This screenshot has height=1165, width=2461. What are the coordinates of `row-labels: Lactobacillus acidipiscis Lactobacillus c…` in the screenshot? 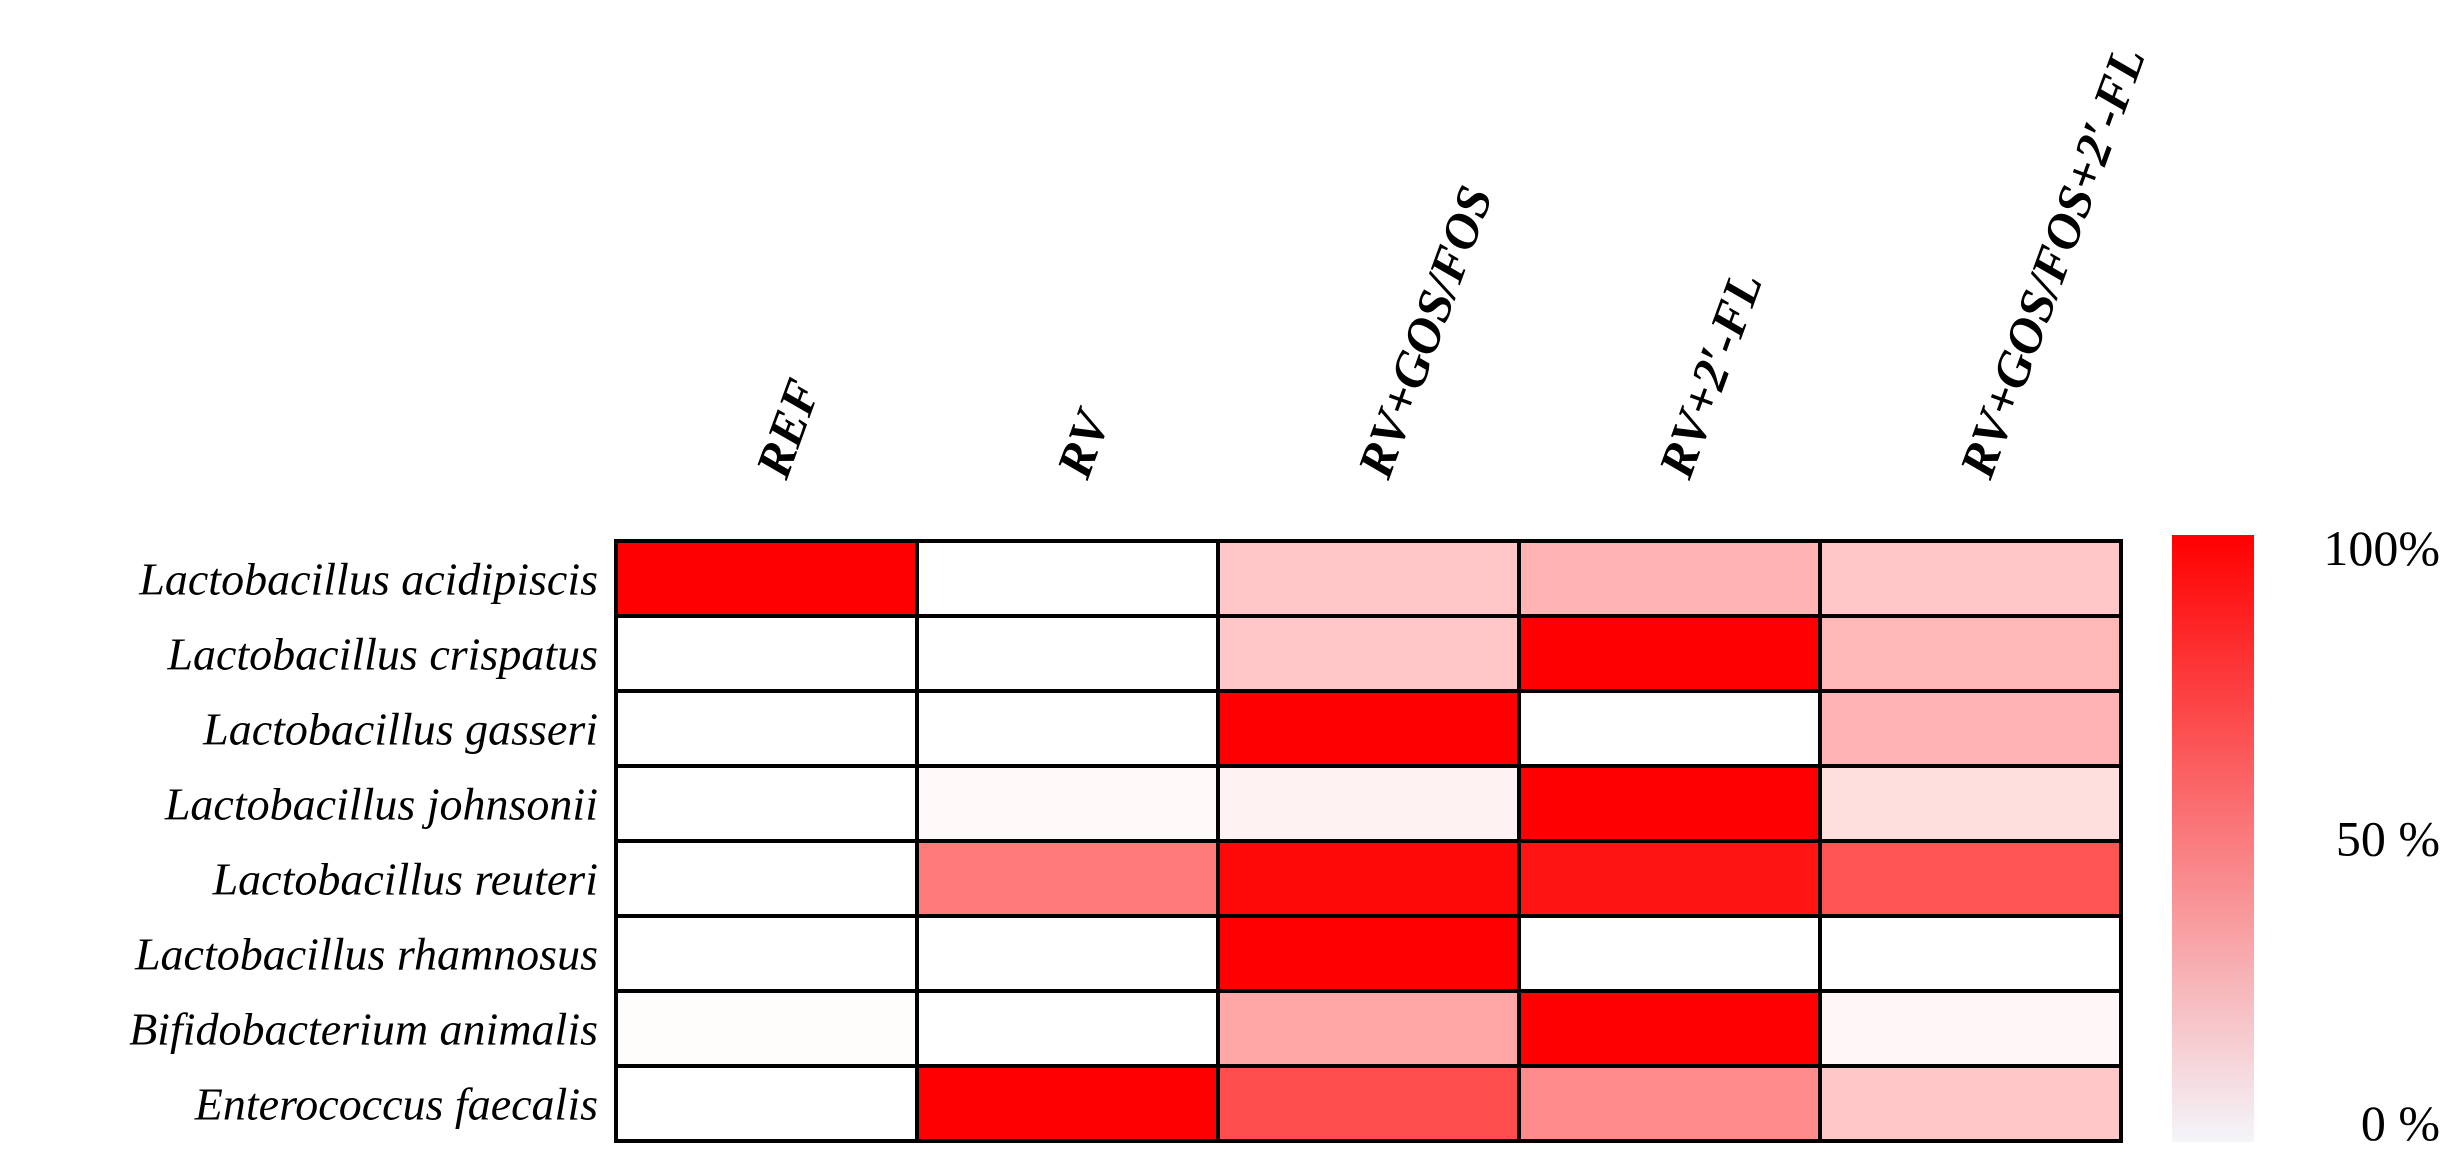 It's located at (363, 842).